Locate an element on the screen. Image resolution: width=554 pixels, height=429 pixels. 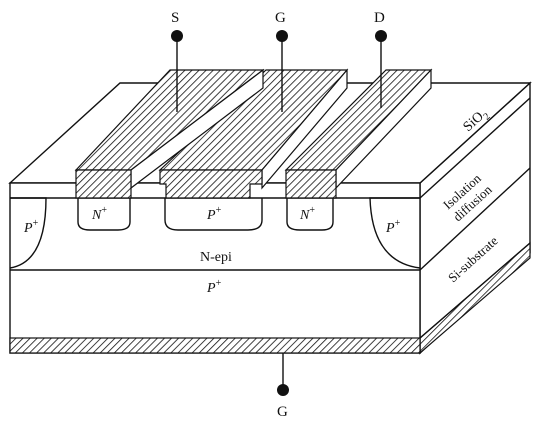
gate-label: G is located at coordinates (280, 18).